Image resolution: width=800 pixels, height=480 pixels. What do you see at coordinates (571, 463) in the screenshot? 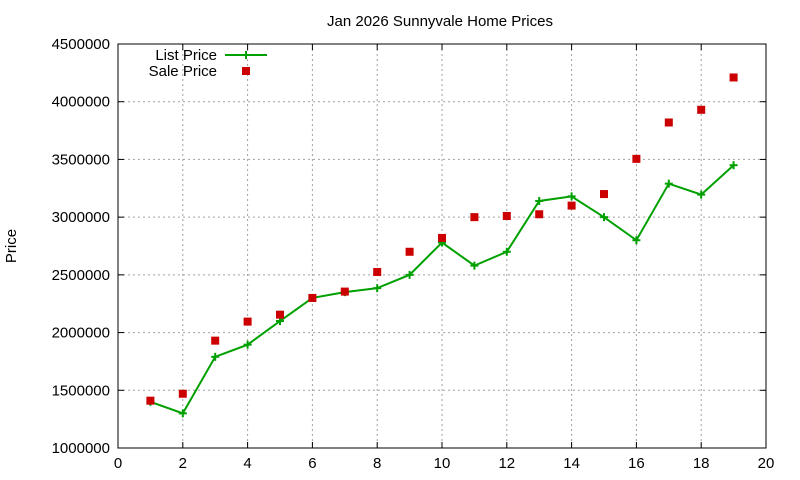
I see `x-tick-label: 14` at bounding box center [571, 463].